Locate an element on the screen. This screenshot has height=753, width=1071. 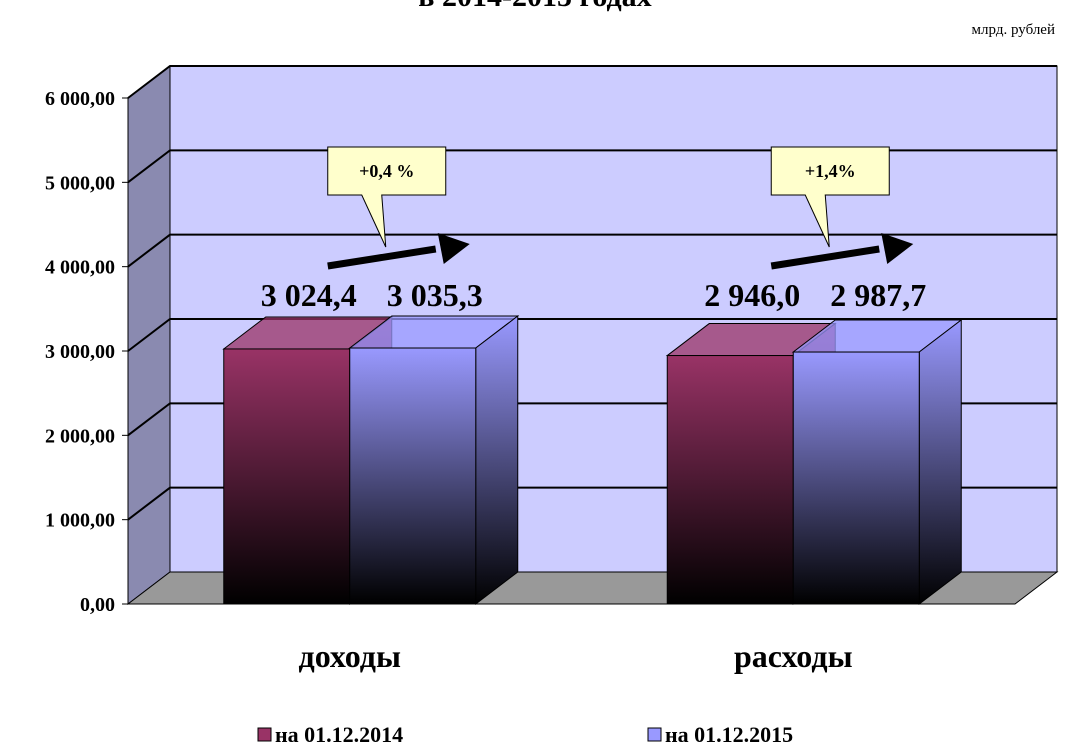
y-tick-label: 2 000,00 is located at coordinates (80, 436).